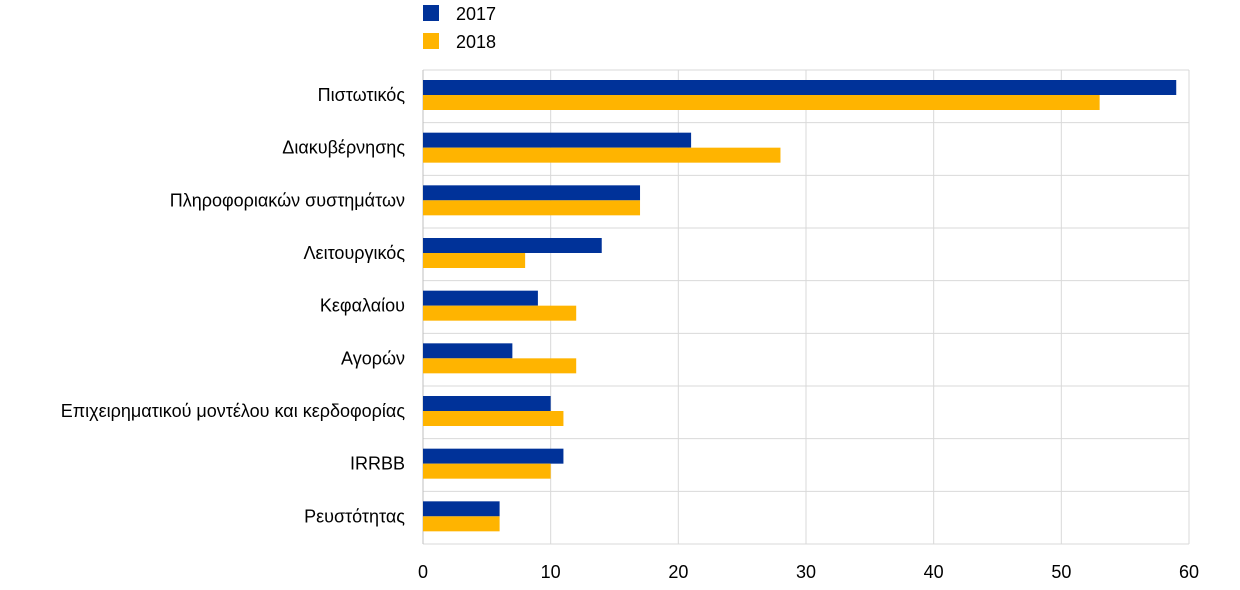  I want to click on legend-label: 2017, so click(476, 14).